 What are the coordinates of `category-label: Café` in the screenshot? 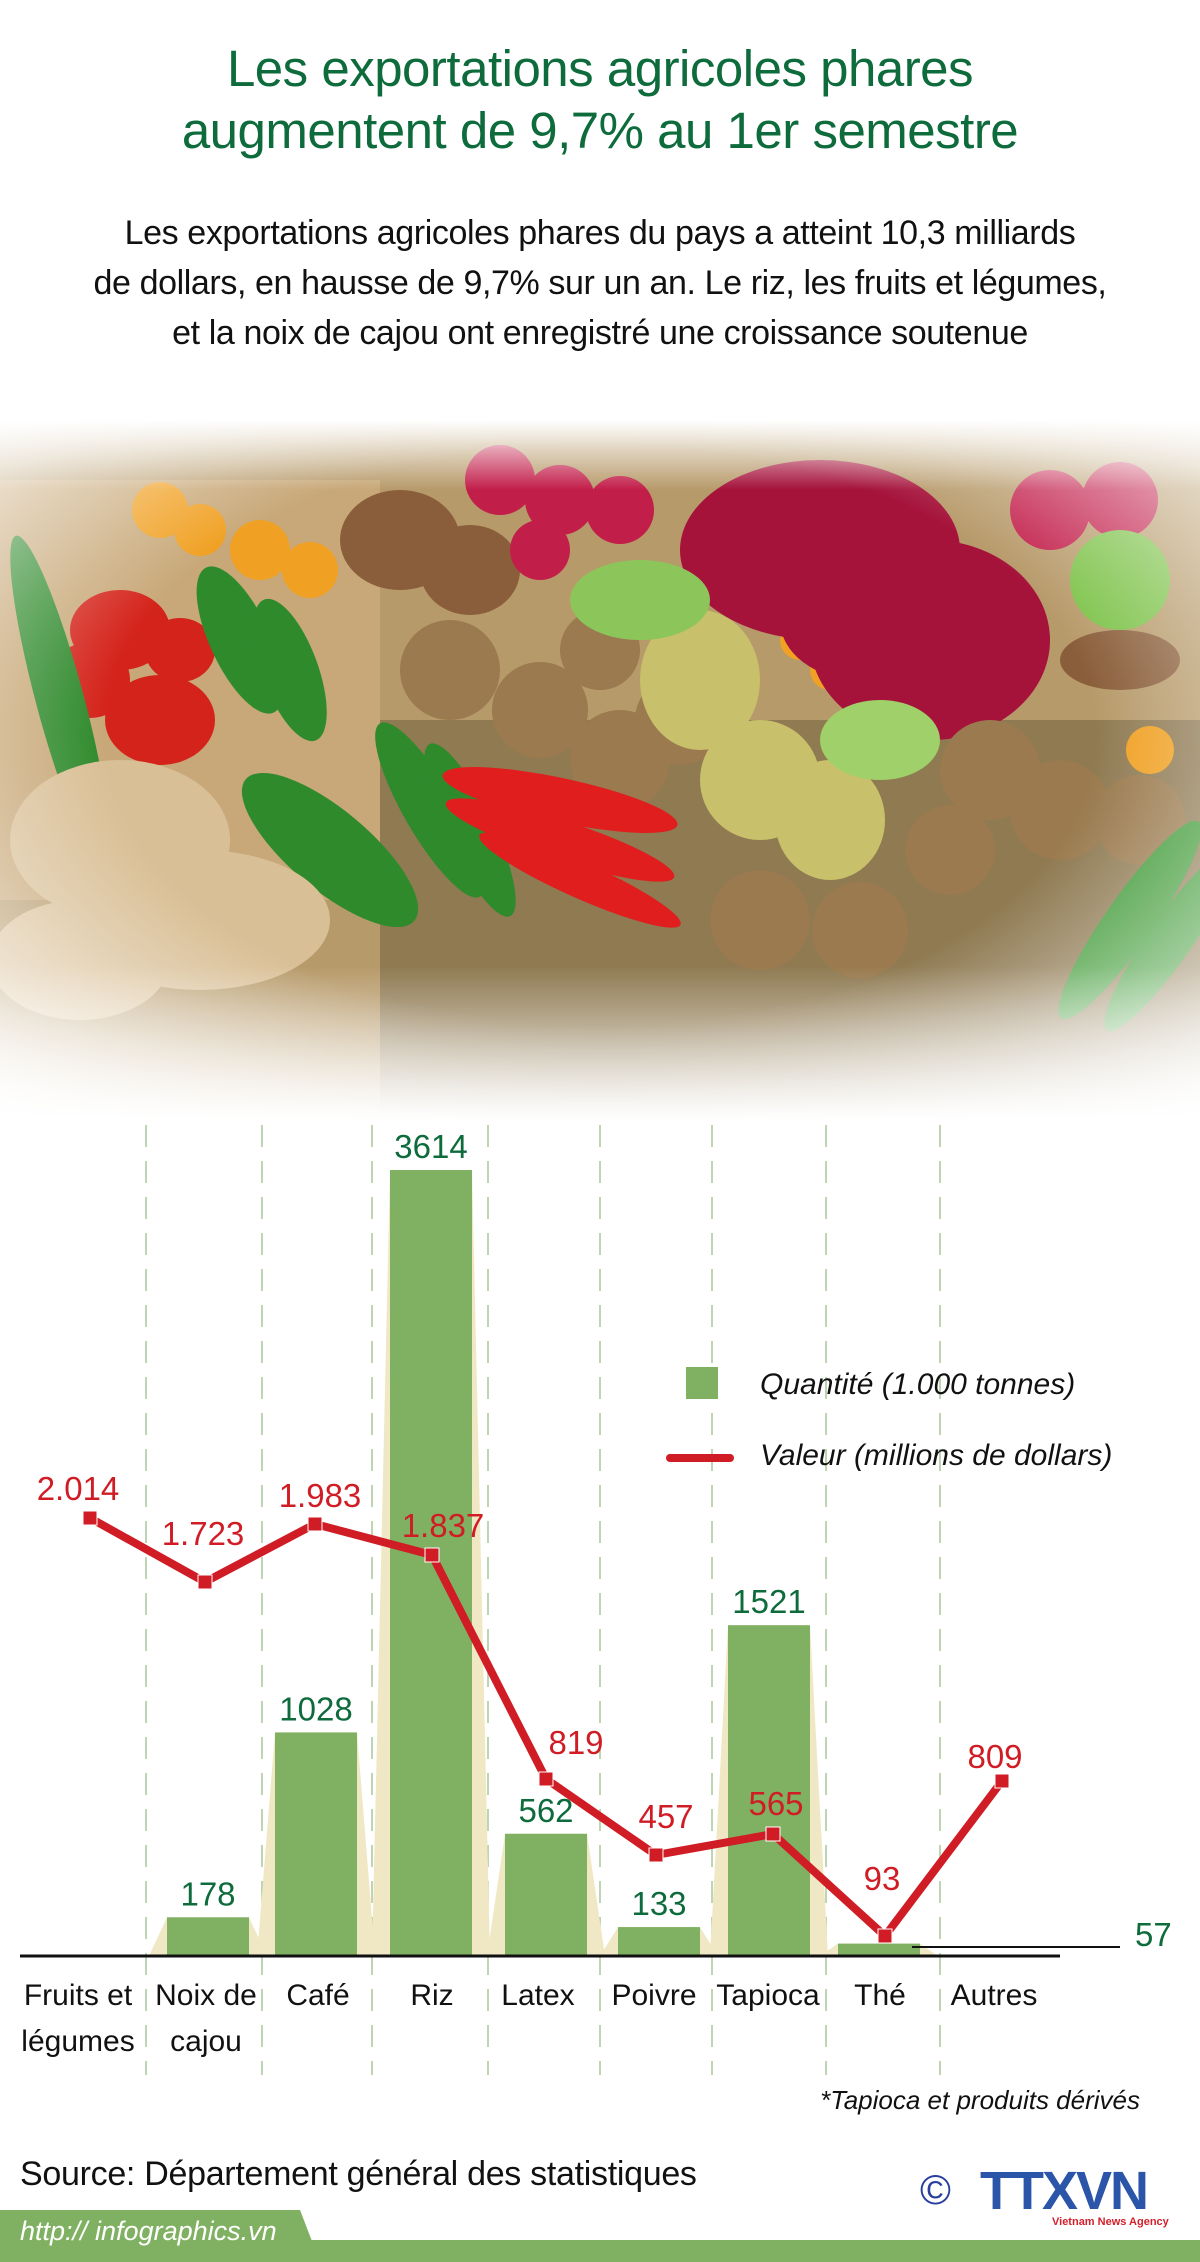 It's located at (317, 1995).